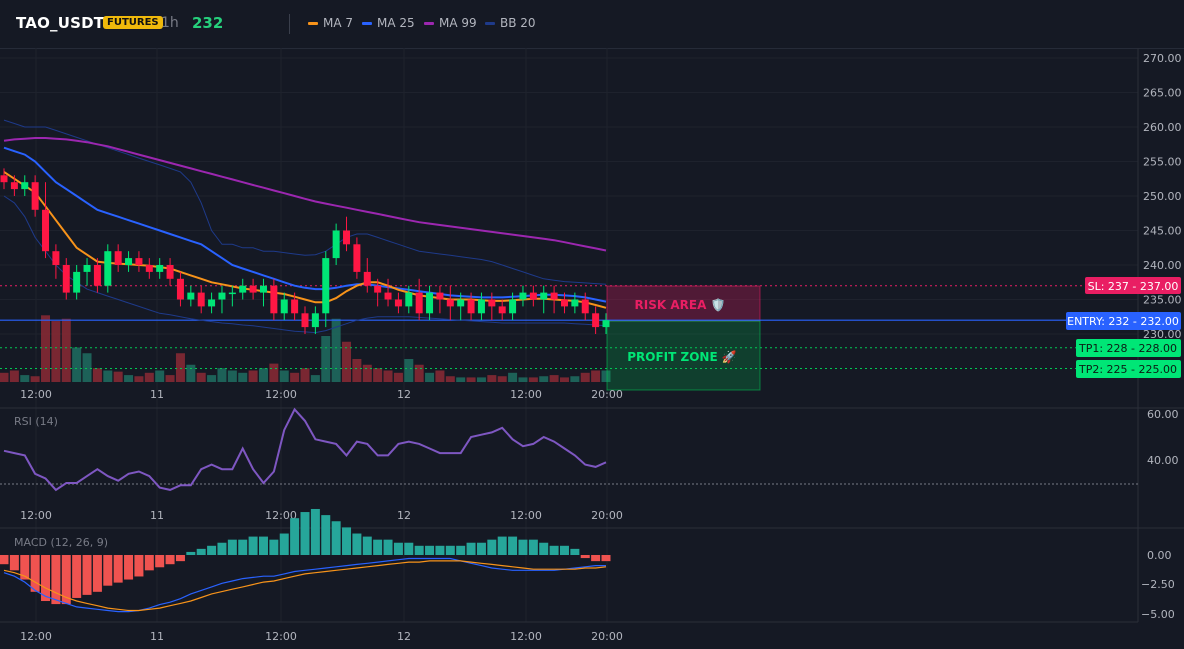 Image resolution: width=1184 pixels, height=649 pixels. What do you see at coordinates (396, 23) in the screenshot?
I see `legend-ma25-label: MA 25` at bounding box center [396, 23].